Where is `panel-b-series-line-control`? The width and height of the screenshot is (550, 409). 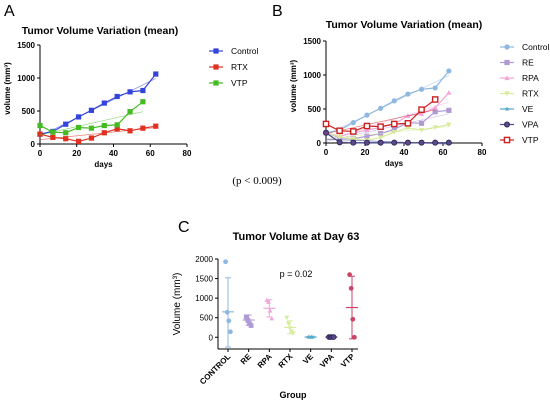
panel-b-series-line-control is located at coordinates (387, 102).